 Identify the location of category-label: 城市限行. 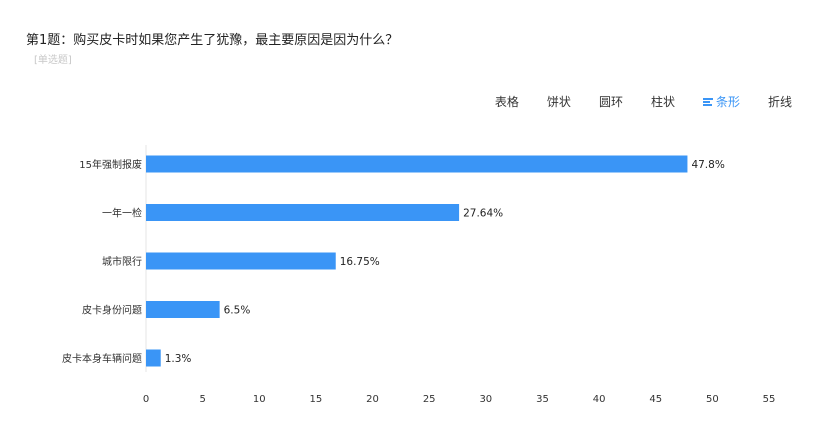
(122, 261).